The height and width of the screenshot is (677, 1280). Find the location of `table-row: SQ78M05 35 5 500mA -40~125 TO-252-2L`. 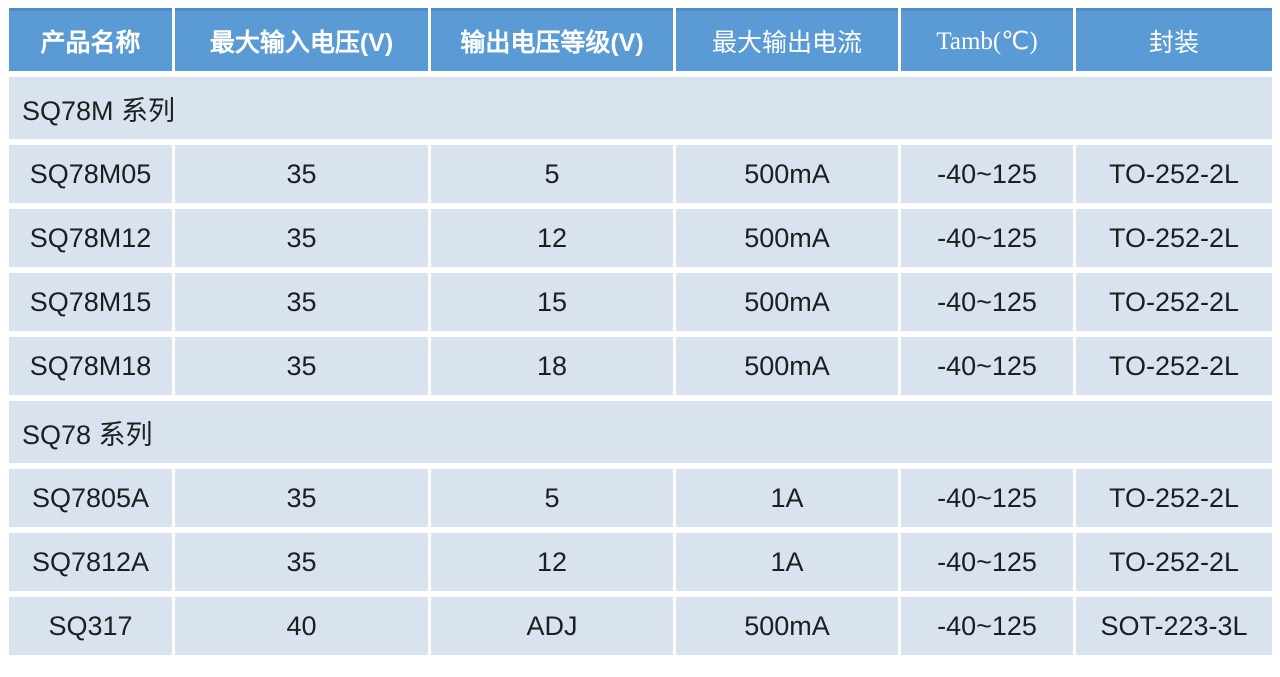

table-row: SQ78M05 35 5 500mA -40~125 TO-252-2L is located at coordinates (640, 174).